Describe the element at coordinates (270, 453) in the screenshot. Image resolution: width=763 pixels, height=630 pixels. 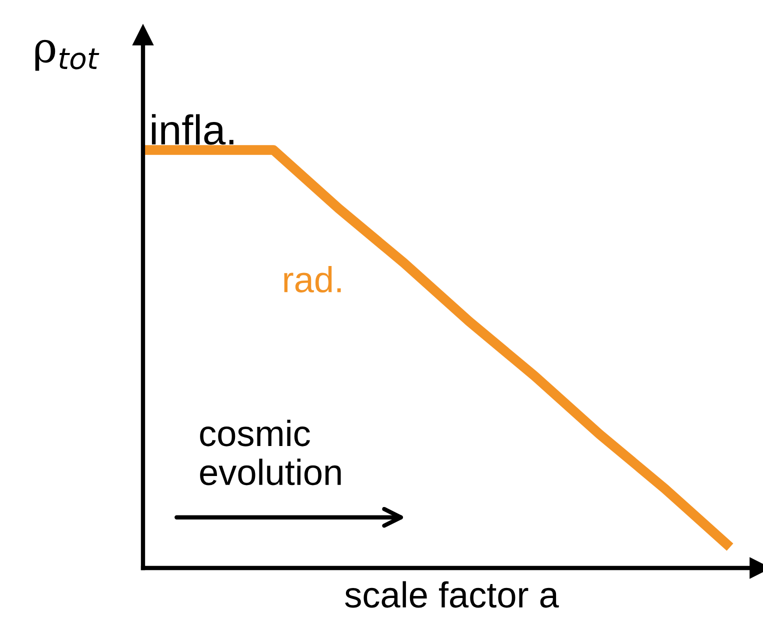
I see `annotation: cosmic evolution` at that location.